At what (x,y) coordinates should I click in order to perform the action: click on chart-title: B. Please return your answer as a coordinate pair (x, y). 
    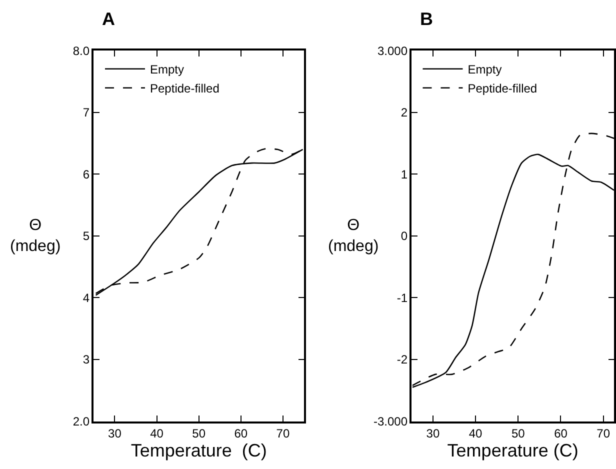
    Looking at the image, I should click on (426, 19).